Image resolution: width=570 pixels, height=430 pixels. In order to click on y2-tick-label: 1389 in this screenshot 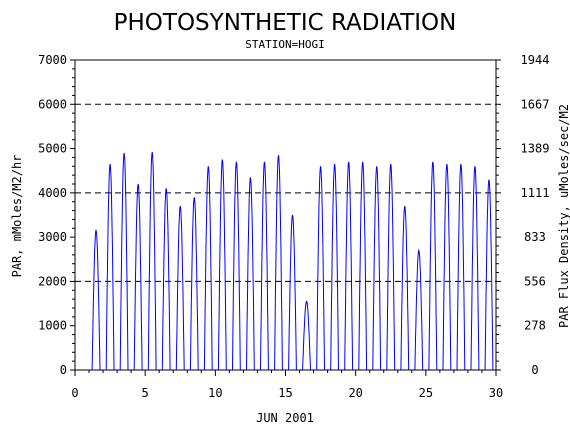, I will do `click(535, 149)`.